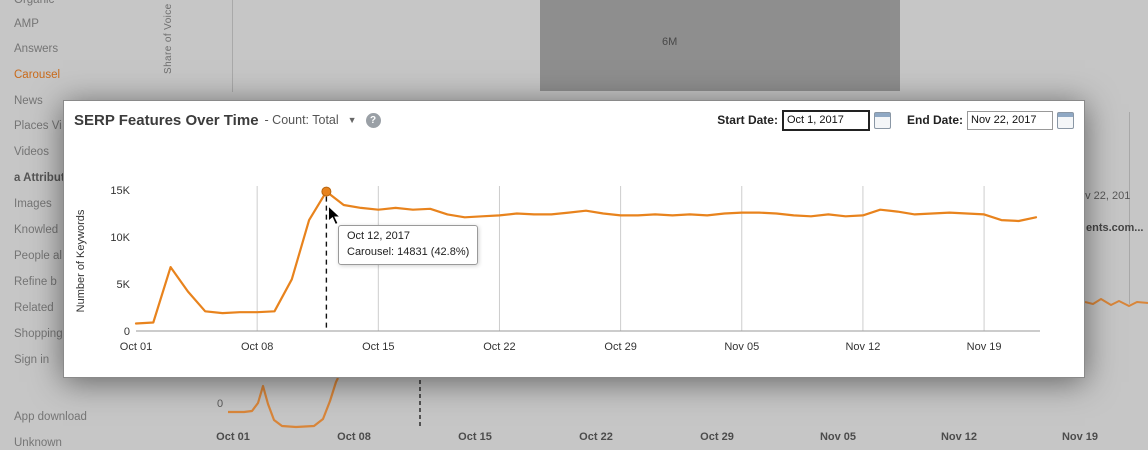 The image size is (1148, 450). I want to click on count-mode-label: - Count: Total, so click(301, 120).